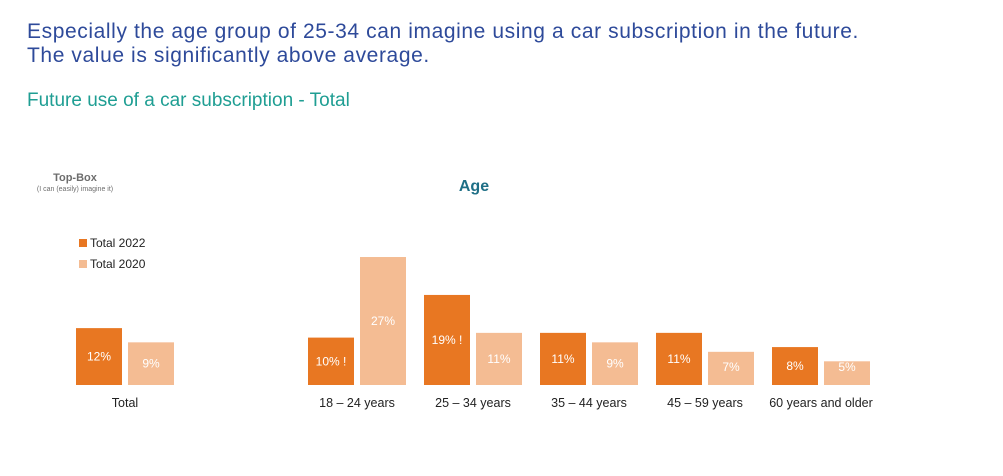 The width and height of the screenshot is (1003, 476). Describe the element at coordinates (118, 242) in the screenshot. I see `legend-label-2022: Total 2022` at that location.